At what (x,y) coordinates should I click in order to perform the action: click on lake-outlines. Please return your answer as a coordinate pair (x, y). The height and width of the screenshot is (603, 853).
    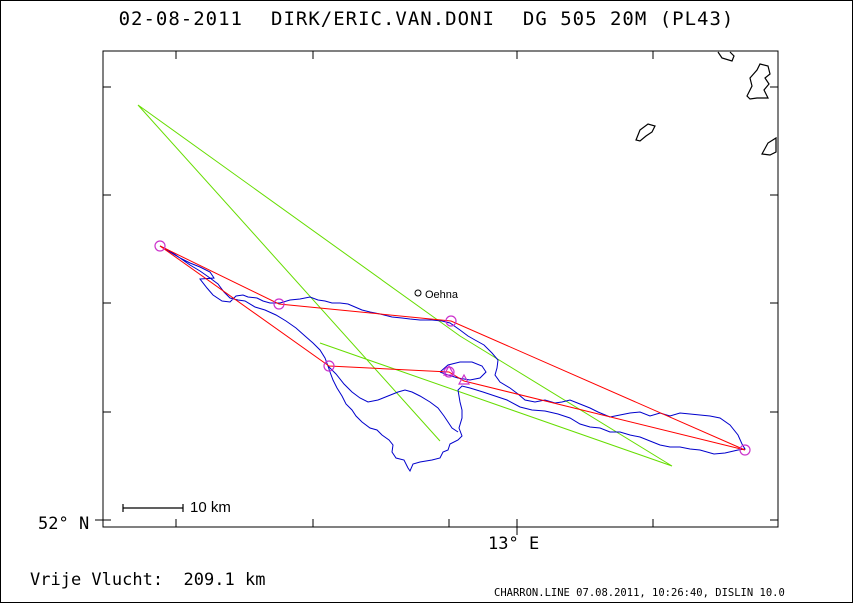
    Looking at the image, I should click on (706, 103).